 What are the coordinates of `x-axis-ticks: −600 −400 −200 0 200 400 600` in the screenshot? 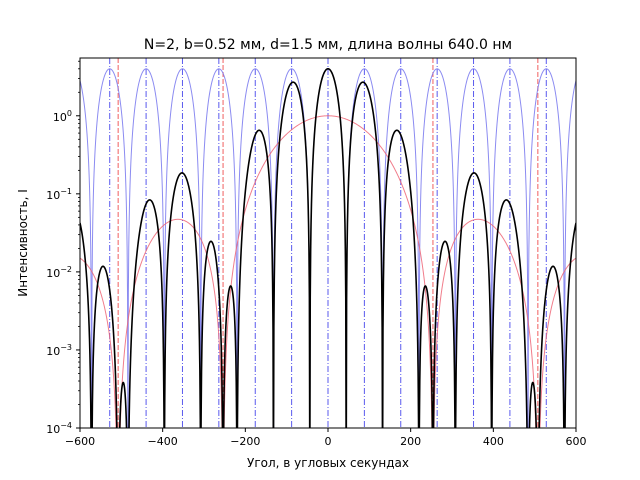 It's located at (326, 438).